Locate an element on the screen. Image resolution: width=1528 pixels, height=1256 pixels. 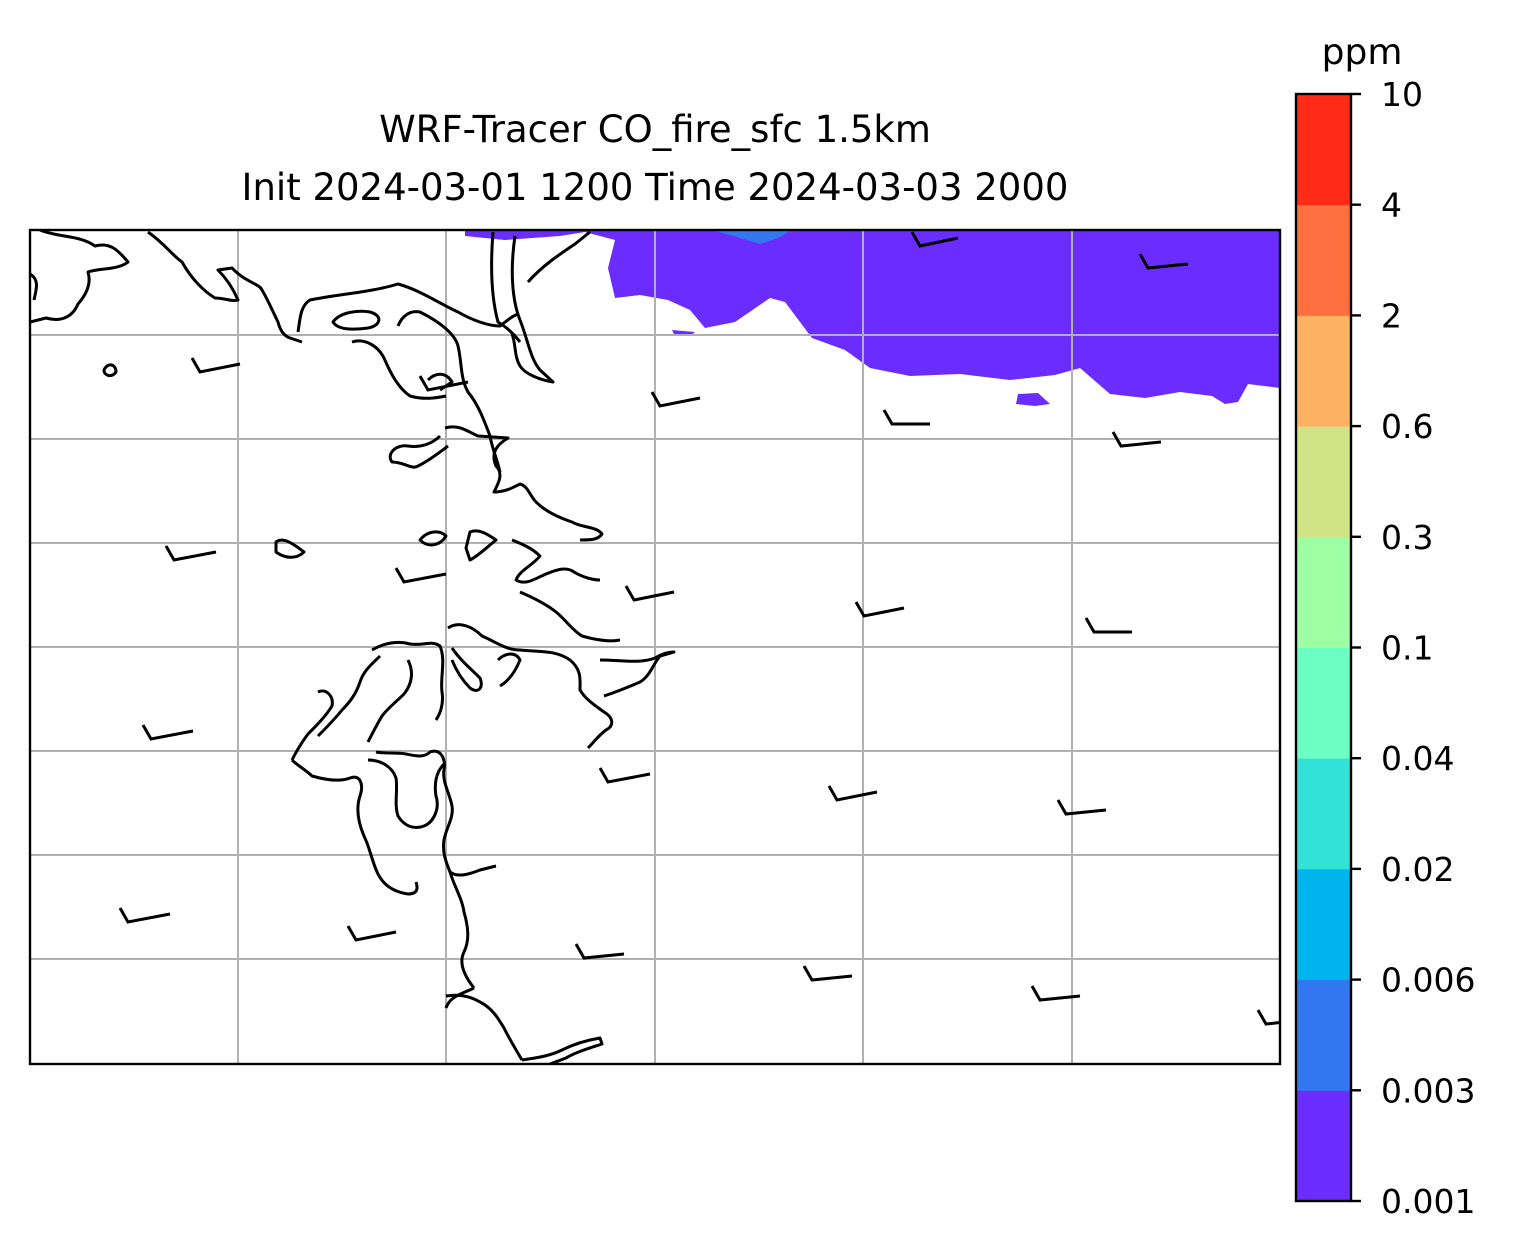
colorbar-tick-label: 4 is located at coordinates (1391, 205).